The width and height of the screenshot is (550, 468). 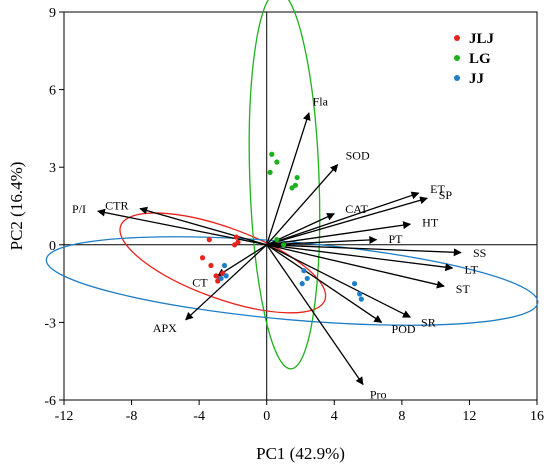 I want to click on loading-label: HT, so click(x=430, y=222).